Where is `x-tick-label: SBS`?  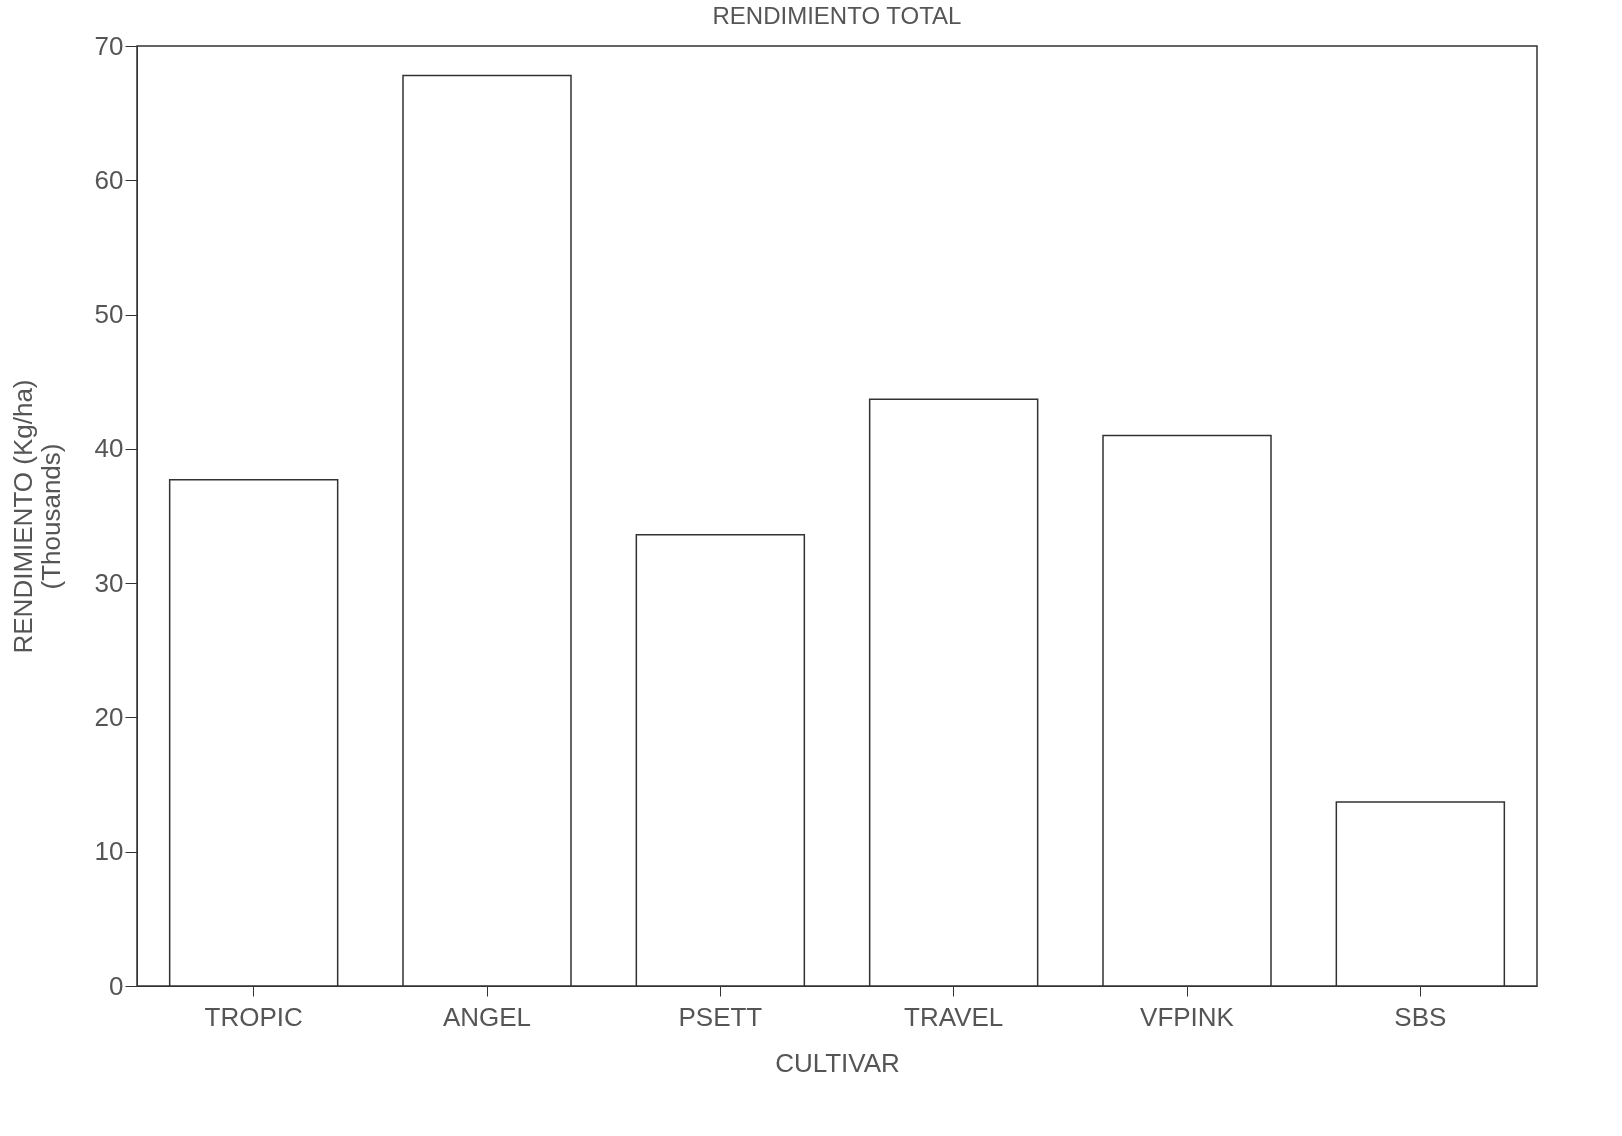
x-tick-label: SBS is located at coordinates (1420, 1016).